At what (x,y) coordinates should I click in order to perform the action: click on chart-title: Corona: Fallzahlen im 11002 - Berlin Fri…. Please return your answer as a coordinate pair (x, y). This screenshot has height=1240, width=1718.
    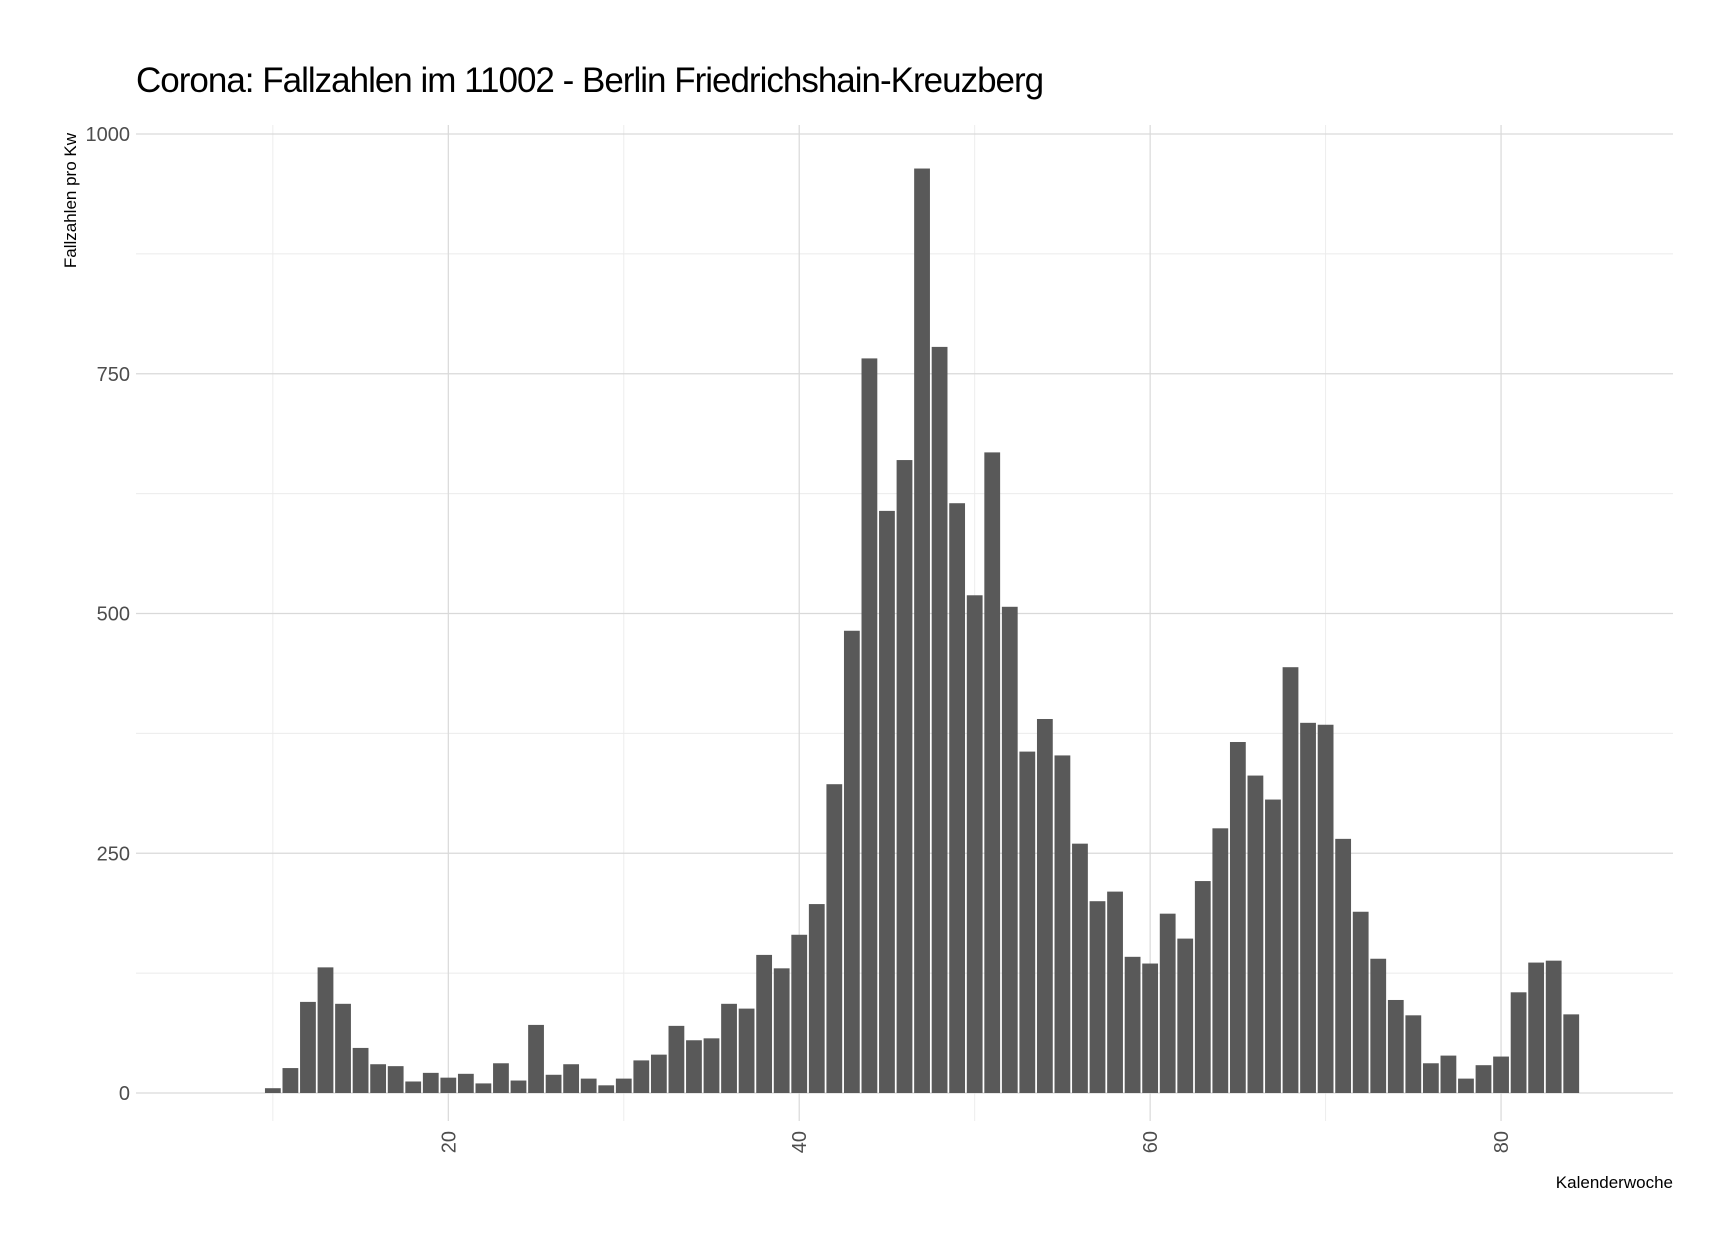
    Looking at the image, I should click on (589, 80).